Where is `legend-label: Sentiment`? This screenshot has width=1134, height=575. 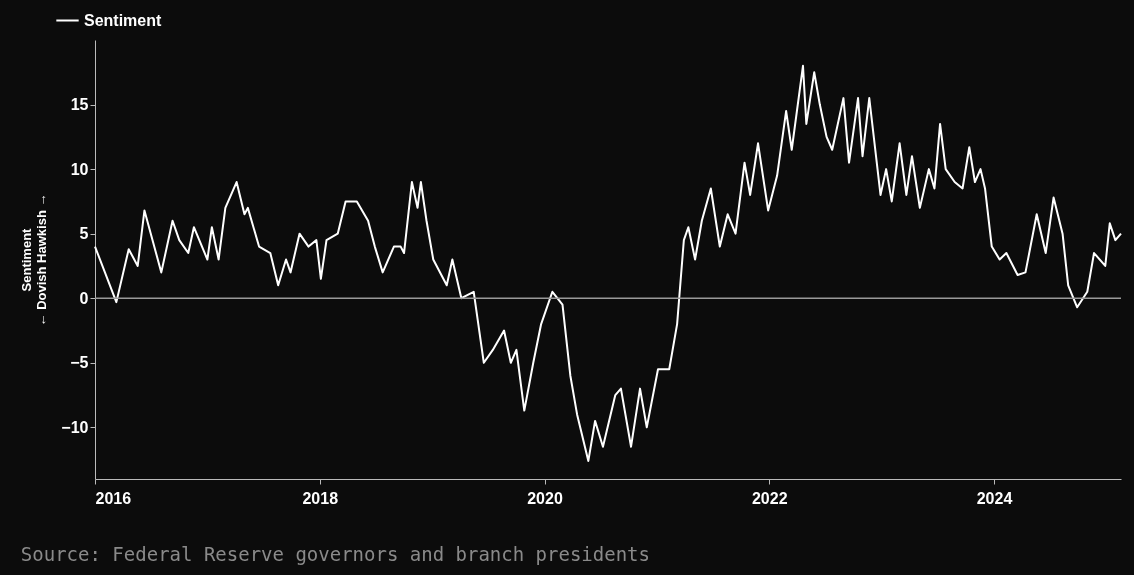 legend-label: Sentiment is located at coordinates (123, 20).